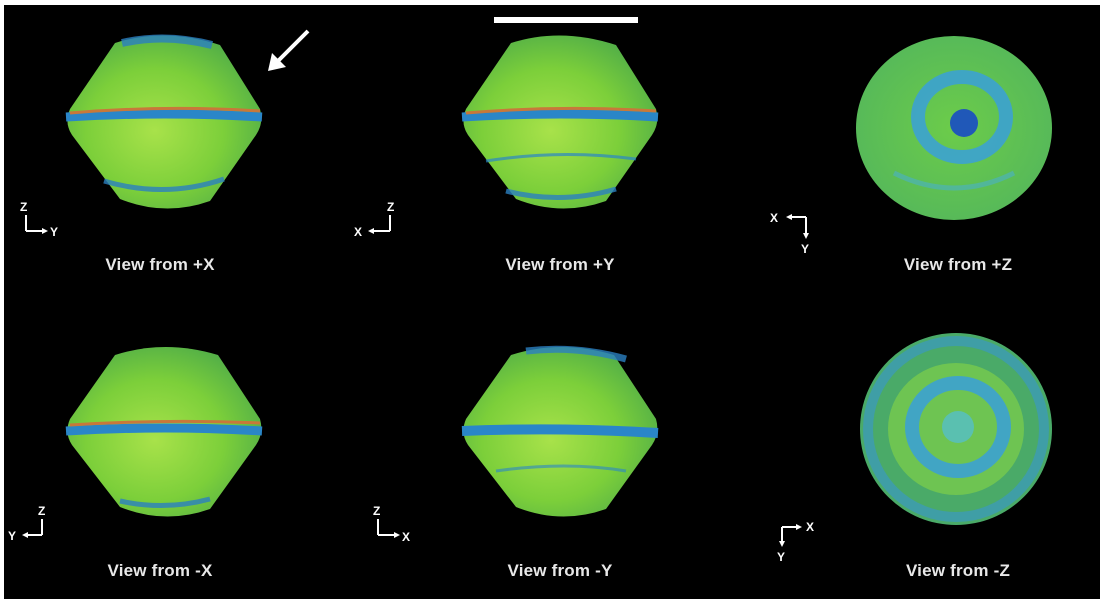 Image resolution: width=1104 pixels, height=603 pixels. I want to click on pointer-arrow-icon, so click(289, 50).